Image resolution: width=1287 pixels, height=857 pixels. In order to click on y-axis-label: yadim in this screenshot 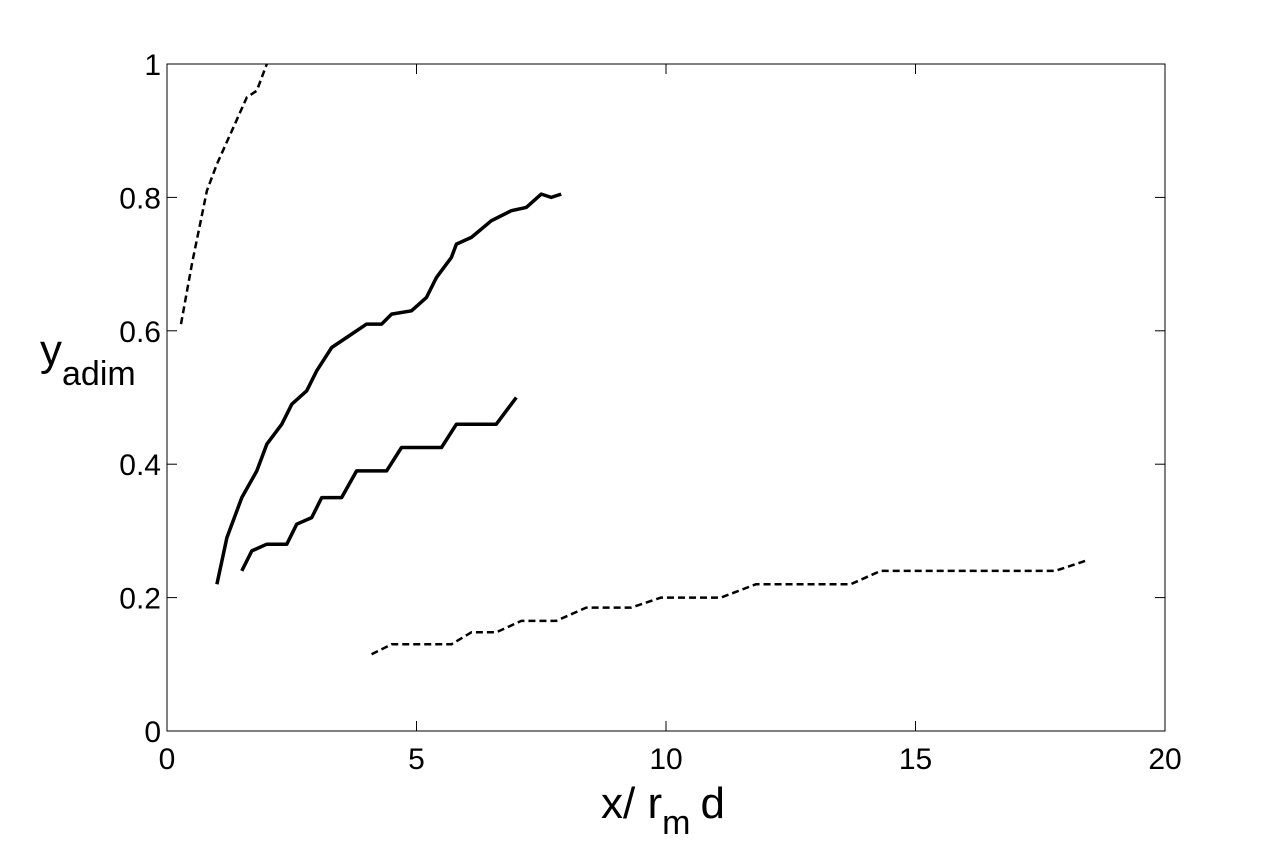, I will do `click(88, 359)`.